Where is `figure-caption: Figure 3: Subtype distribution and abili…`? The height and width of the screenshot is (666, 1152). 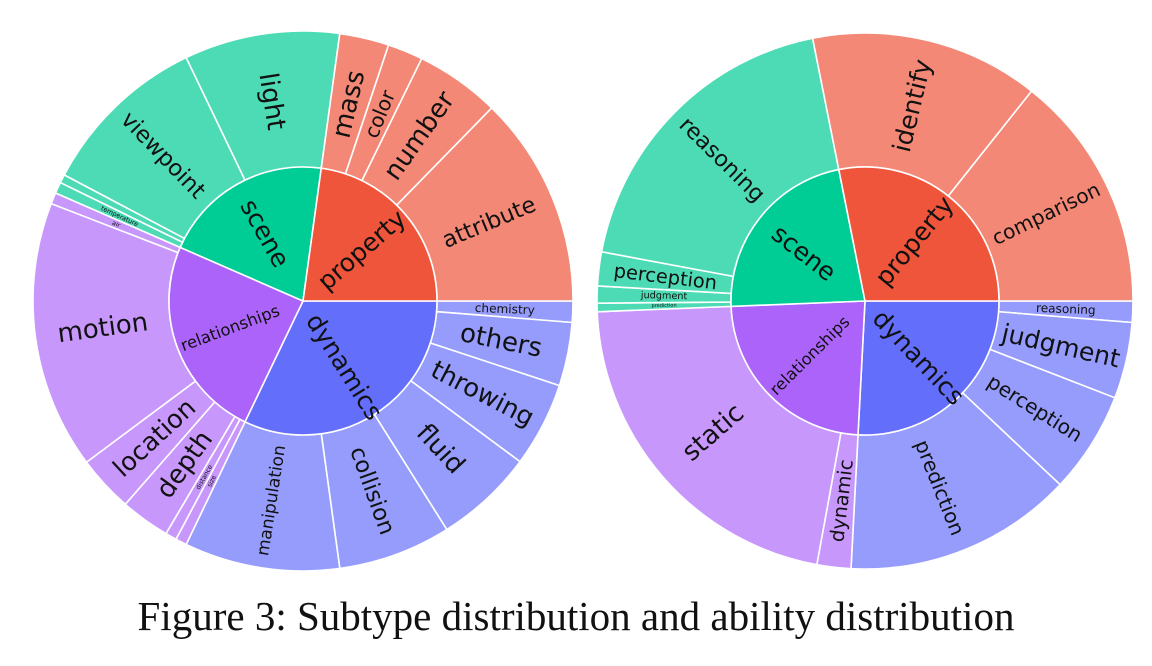
figure-caption: Figure 3: Subtype distribution and abili… is located at coordinates (576, 616).